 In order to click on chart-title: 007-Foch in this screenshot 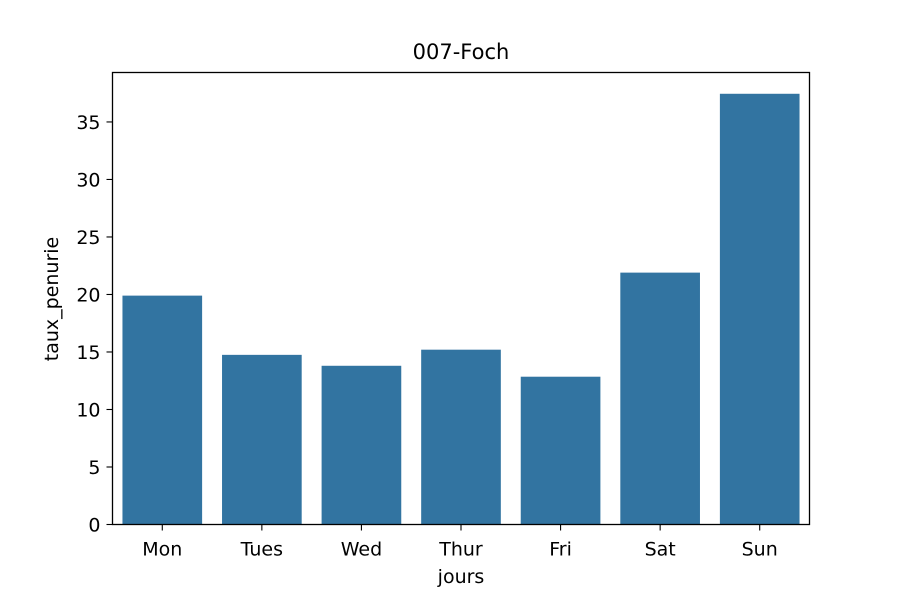, I will do `click(461, 52)`.